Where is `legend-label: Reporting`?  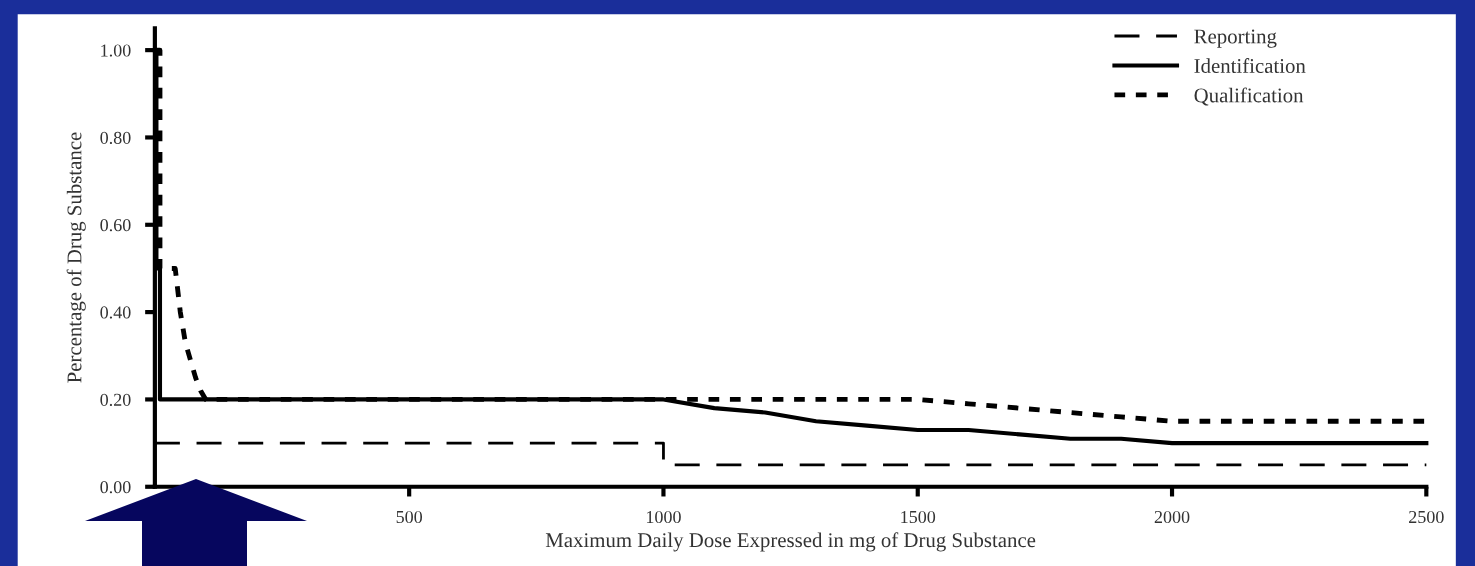 legend-label: Reporting is located at coordinates (1235, 38).